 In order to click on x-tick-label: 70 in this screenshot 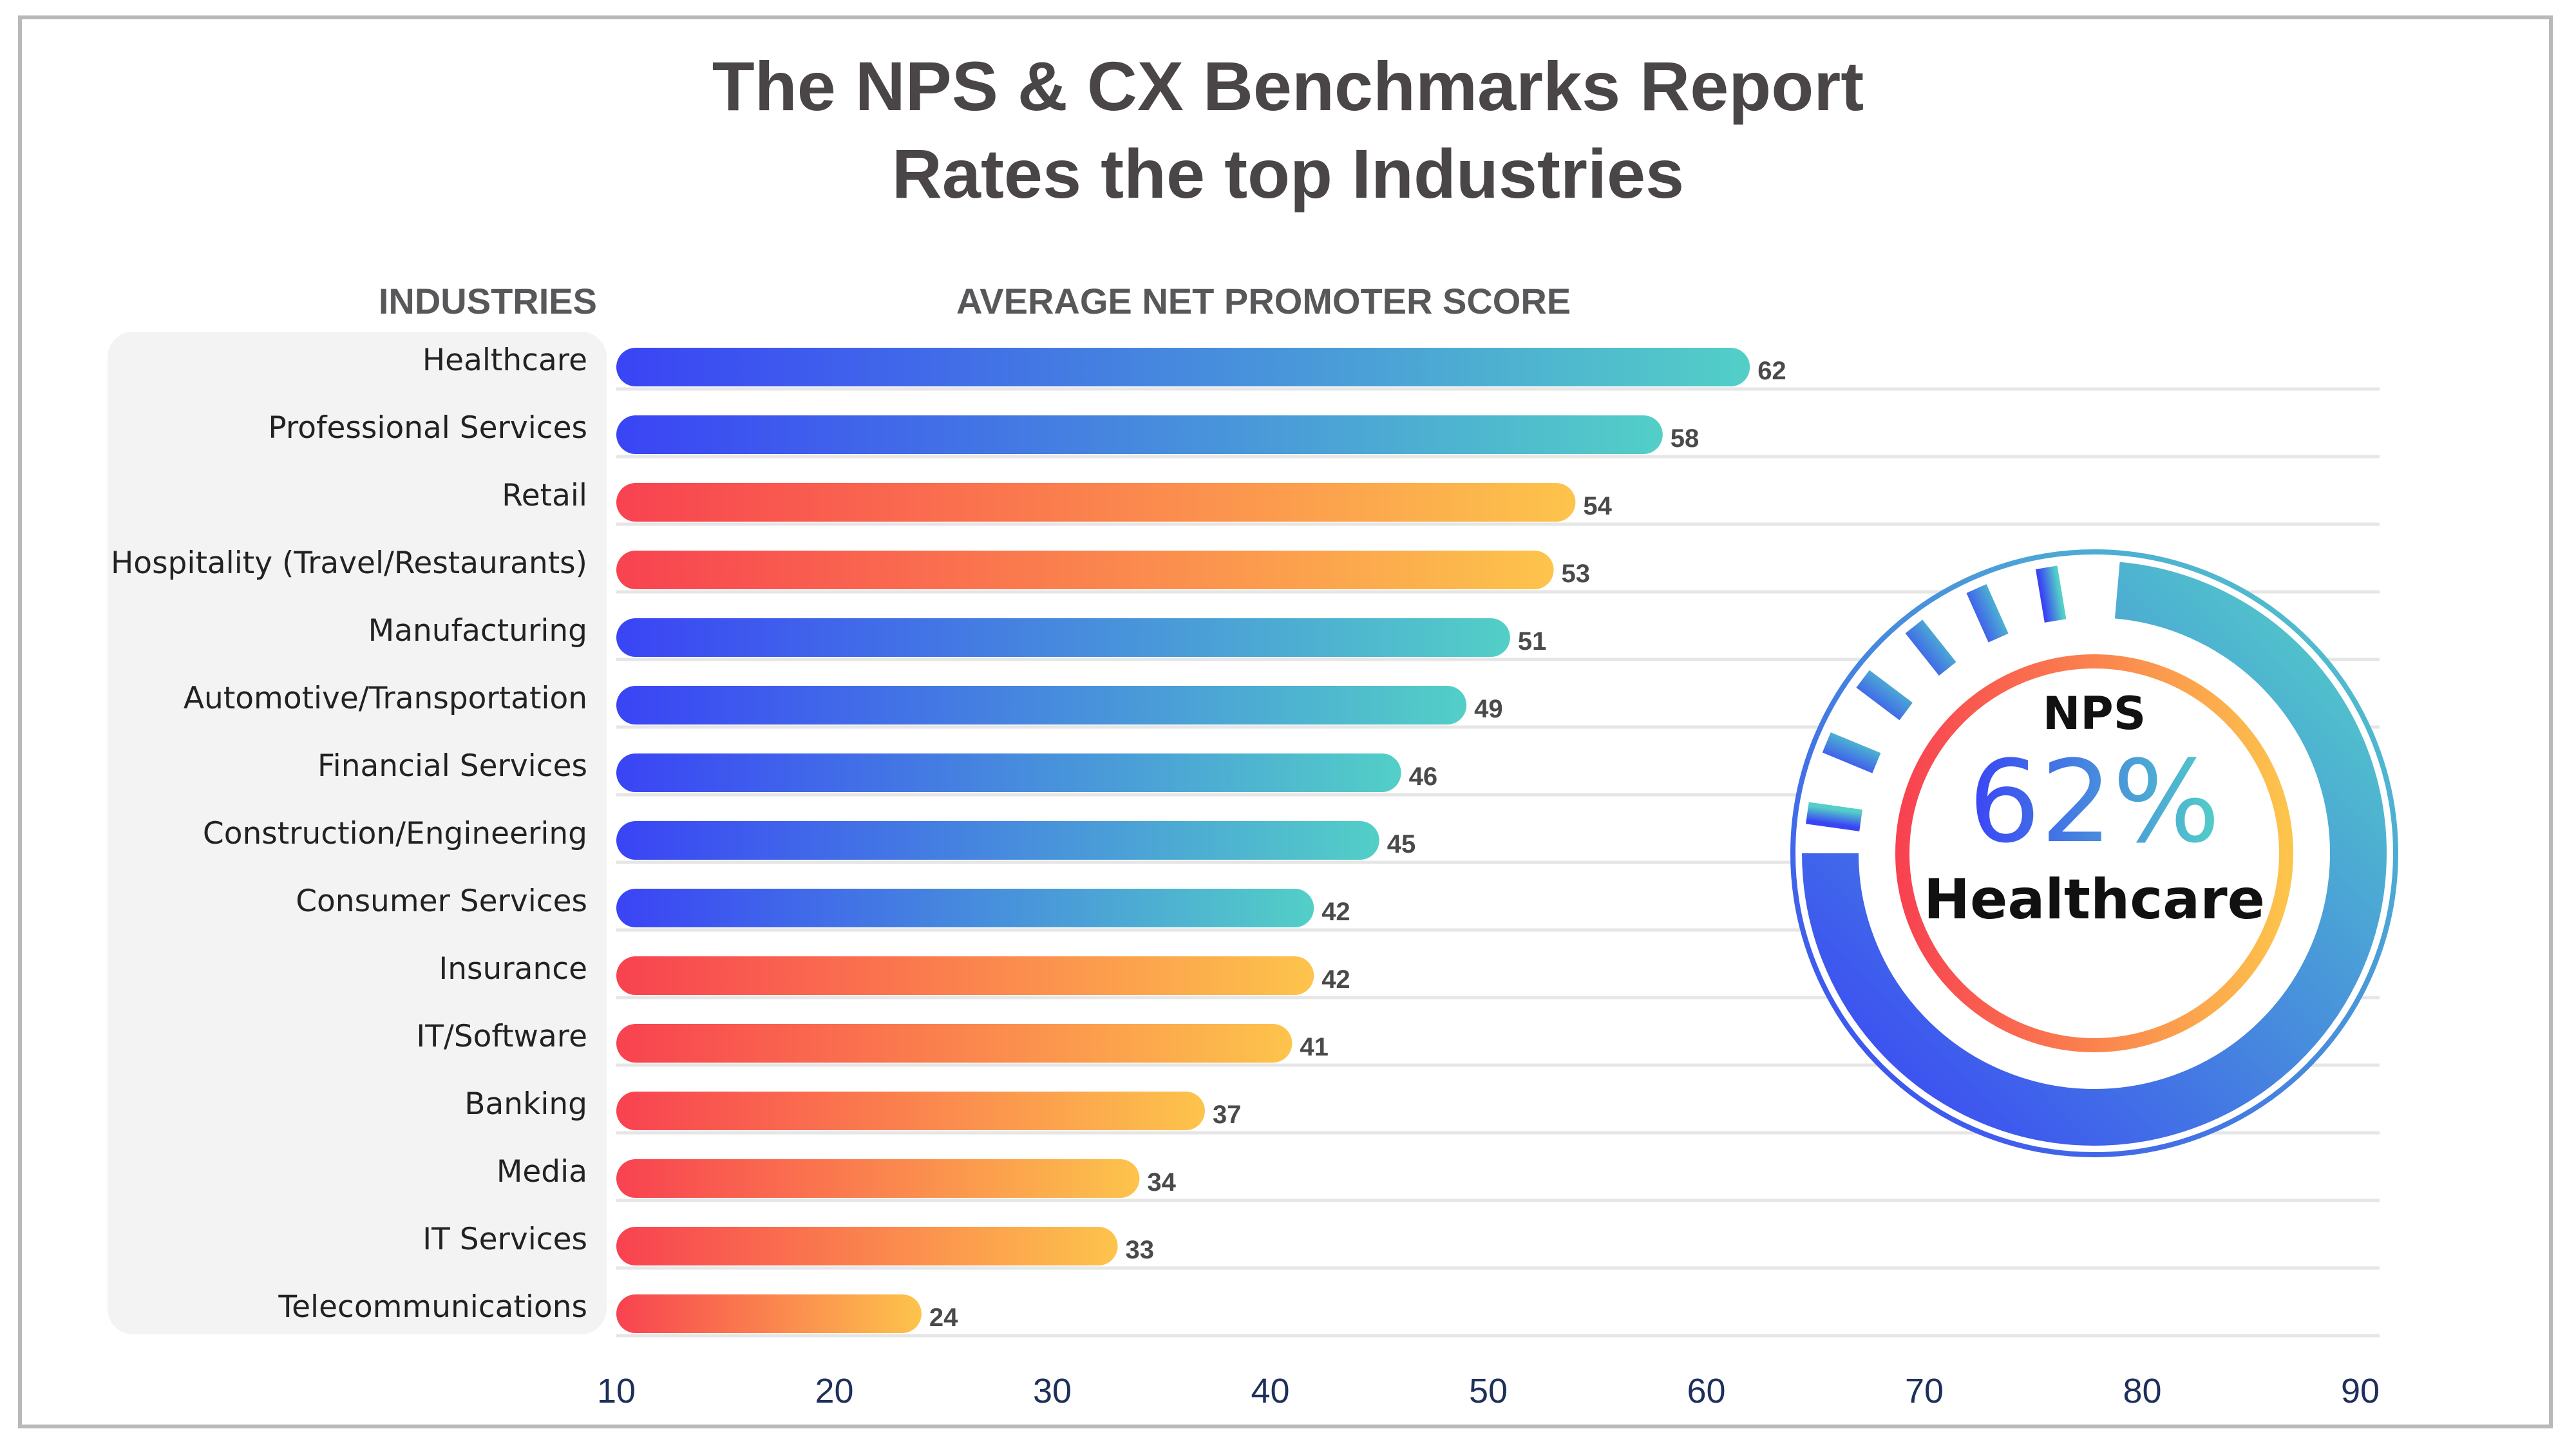, I will do `click(1925, 1391)`.